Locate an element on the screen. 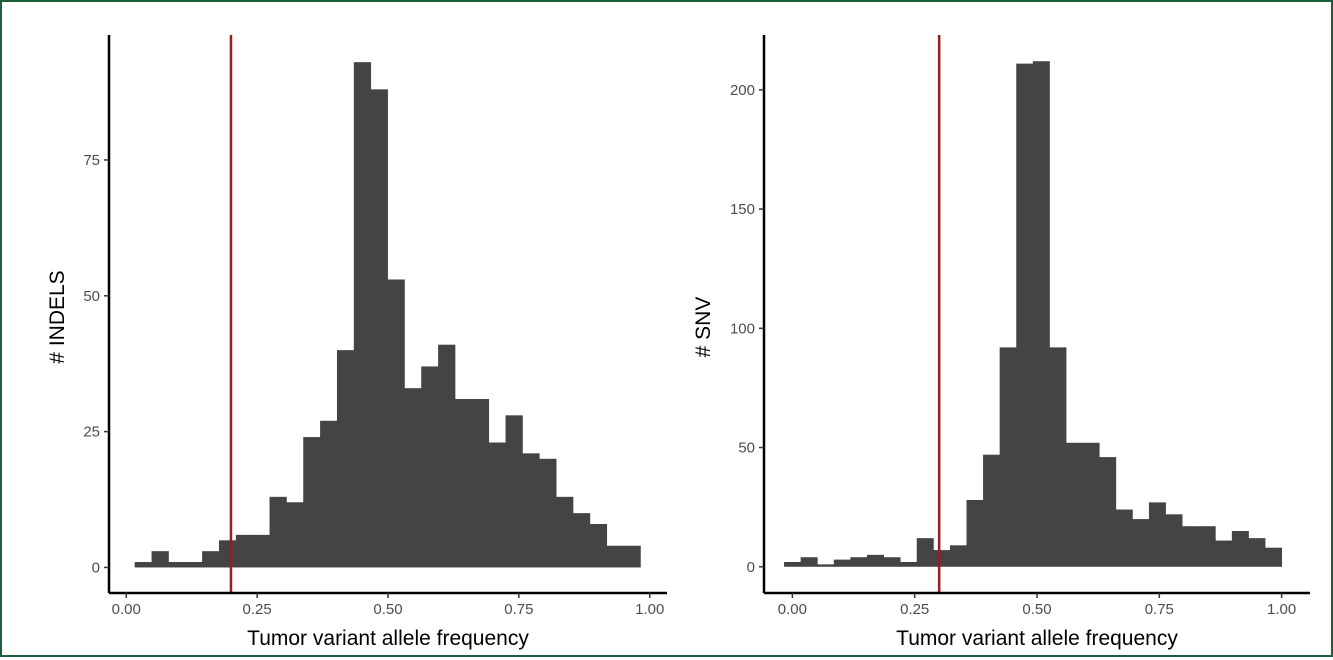  y-axis-title: # SNV is located at coordinates (703, 327).